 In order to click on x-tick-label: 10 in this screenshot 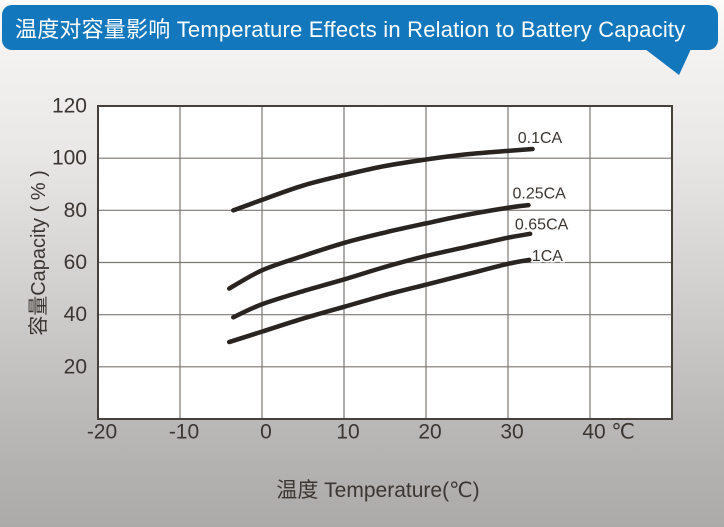, I will do `click(347, 432)`.